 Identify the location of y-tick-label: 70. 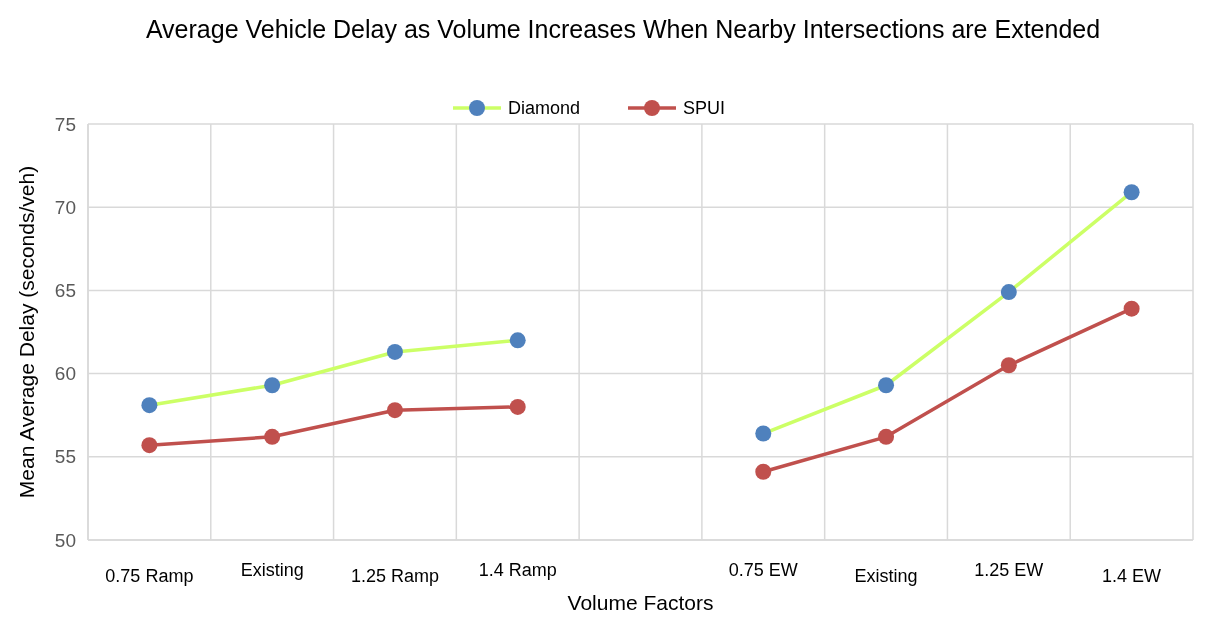
(65, 207).